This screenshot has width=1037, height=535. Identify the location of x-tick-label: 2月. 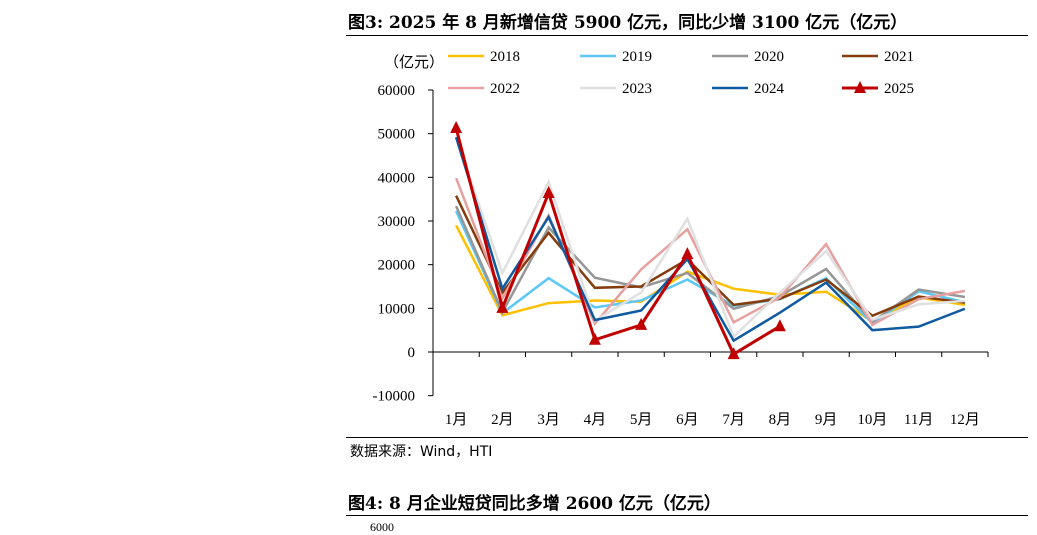
(502, 420).